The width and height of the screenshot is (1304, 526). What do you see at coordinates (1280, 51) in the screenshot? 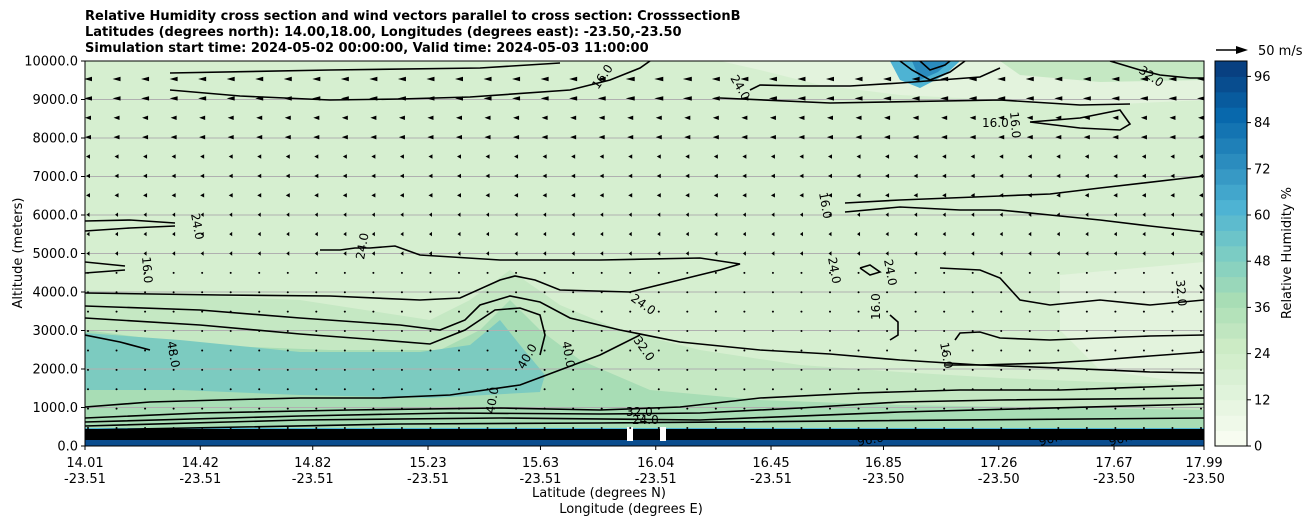
I see `quiver-key-label: 50 m/s` at bounding box center [1280, 51].